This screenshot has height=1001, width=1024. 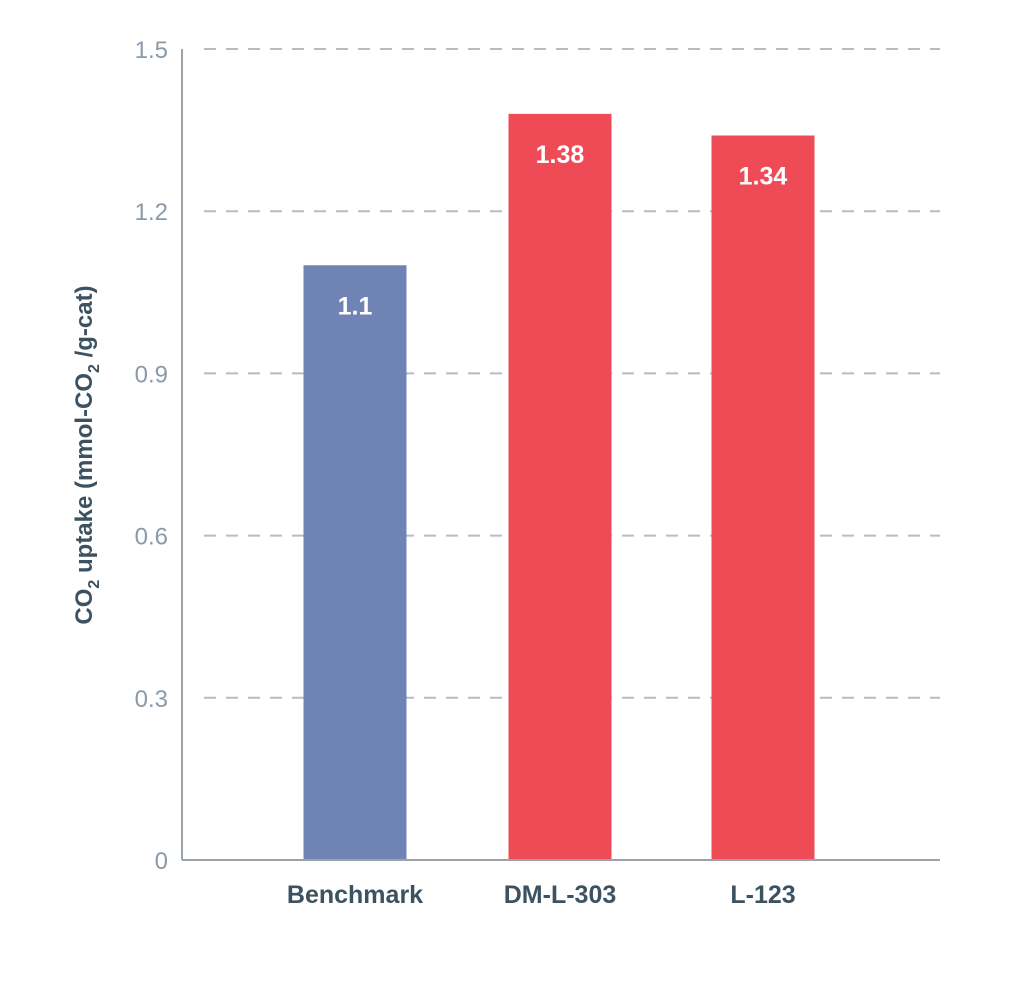 I want to click on bar-value-label: 1.34, so click(x=763, y=177).